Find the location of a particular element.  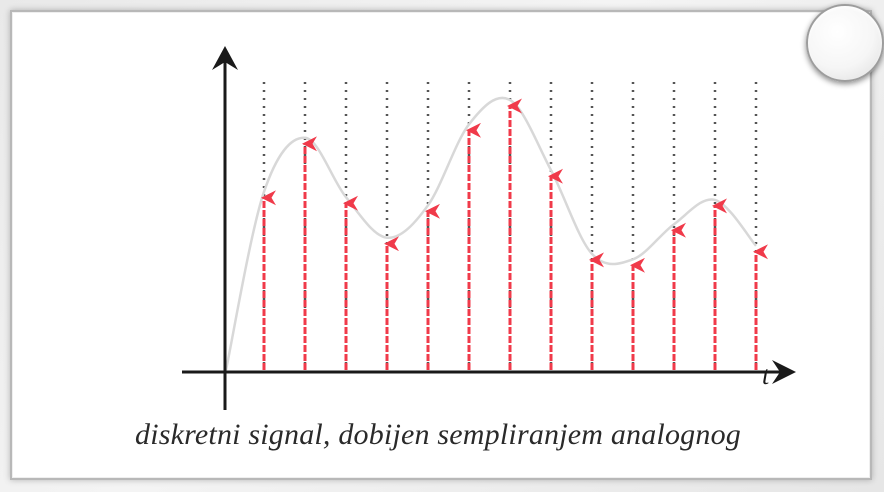

y-axis-arrowhead is located at coordinates (225, 58).